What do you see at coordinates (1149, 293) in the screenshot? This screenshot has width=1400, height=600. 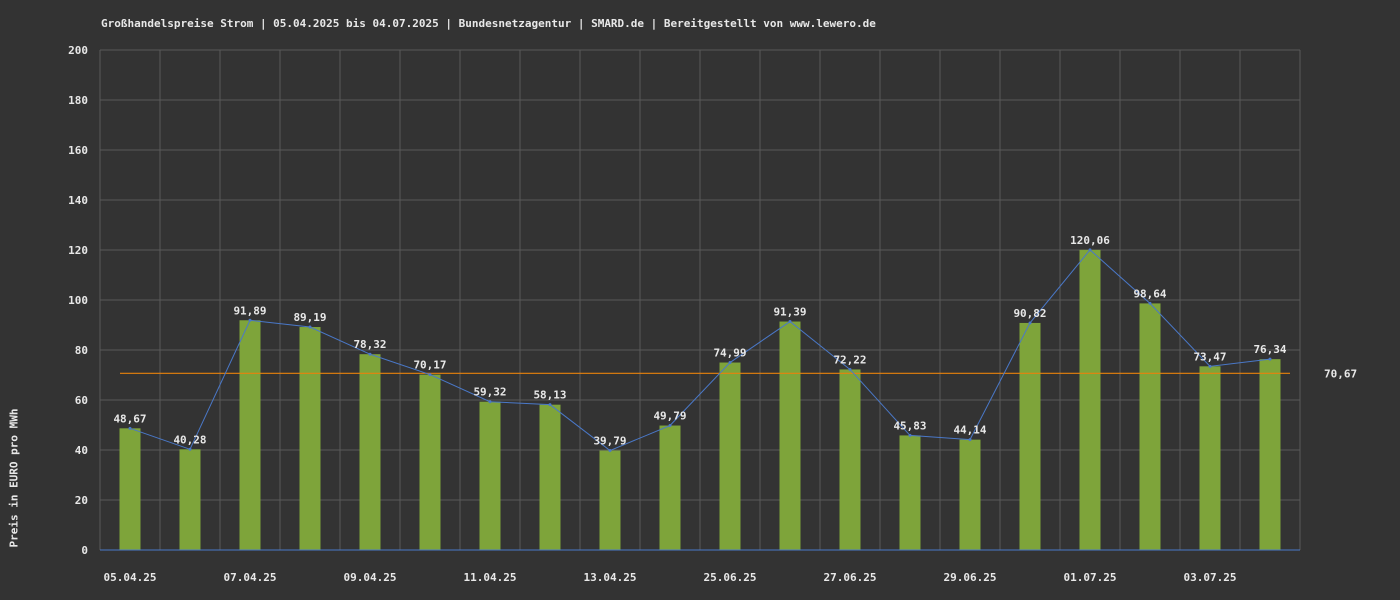 I see `data-label: 98,64` at bounding box center [1149, 293].